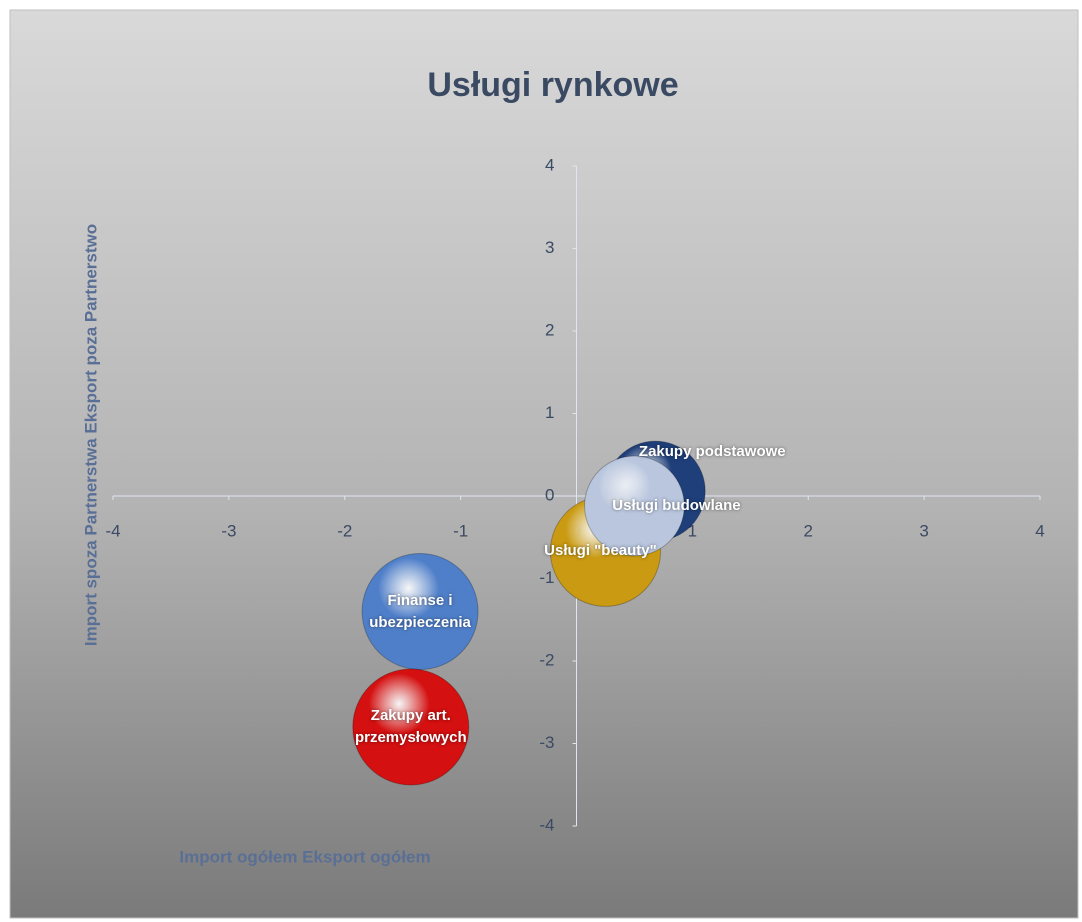  Describe the element at coordinates (546, 659) in the screenshot. I see `y-tick-label: -2` at that location.